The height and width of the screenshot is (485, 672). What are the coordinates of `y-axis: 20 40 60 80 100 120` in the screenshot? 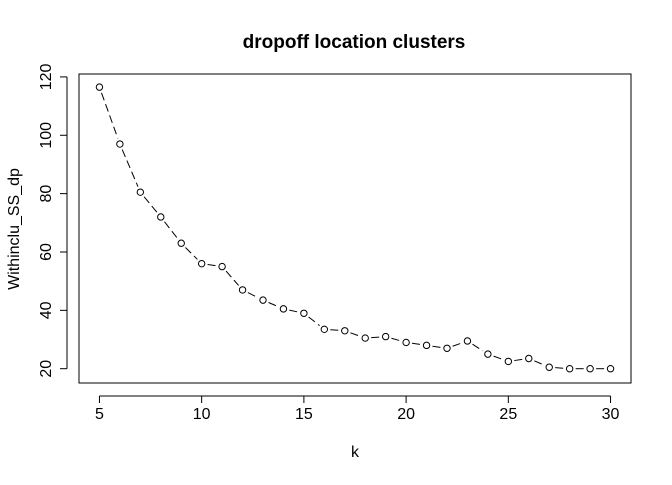 It's located at (53, 220).